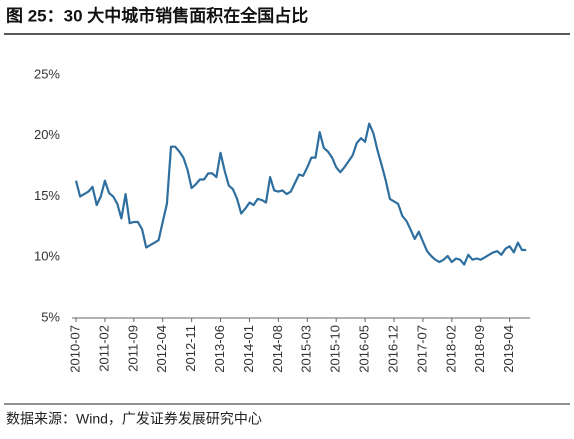  Describe the element at coordinates (157, 15) in the screenshot. I see `chart-title: 图 25：30 大中城市销售面积在全国占比` at that location.